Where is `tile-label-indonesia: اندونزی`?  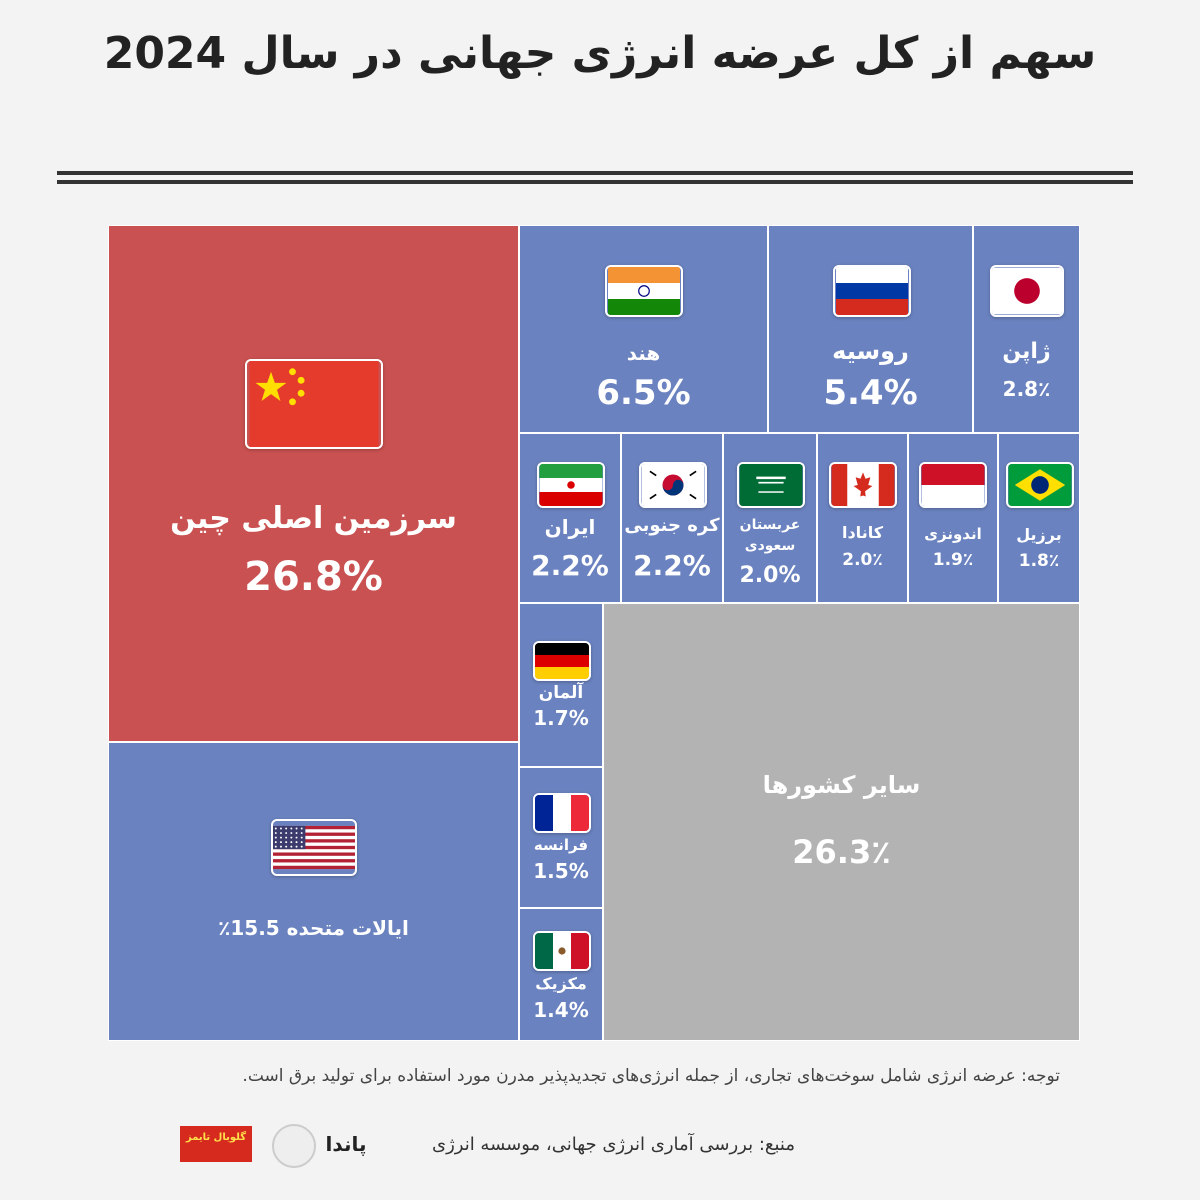 tile-label-indonesia: اندونزی is located at coordinates (953, 534).